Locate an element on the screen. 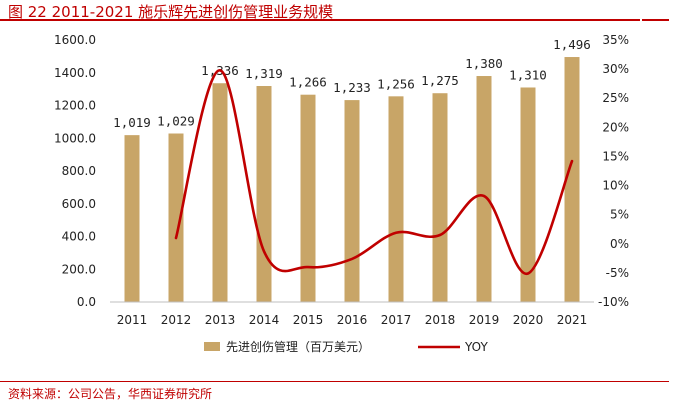 This screenshot has height=404, width=677. right-tick-label: 15% is located at coordinates (615, 156).